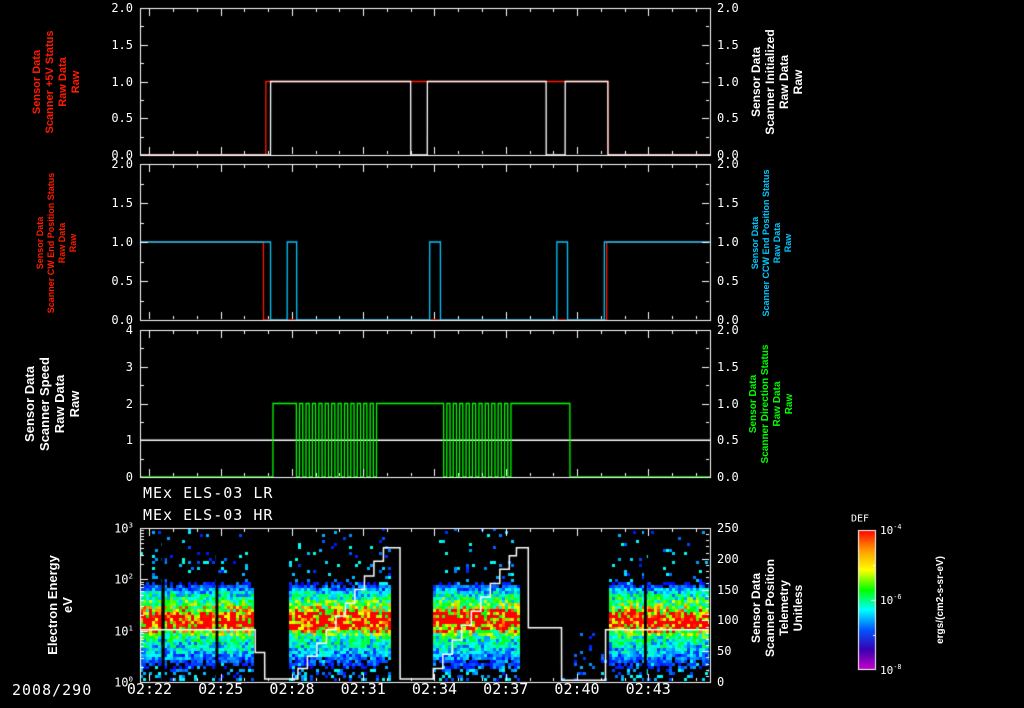  I want to click on ytick-position-0: 0, so click(721, 682).